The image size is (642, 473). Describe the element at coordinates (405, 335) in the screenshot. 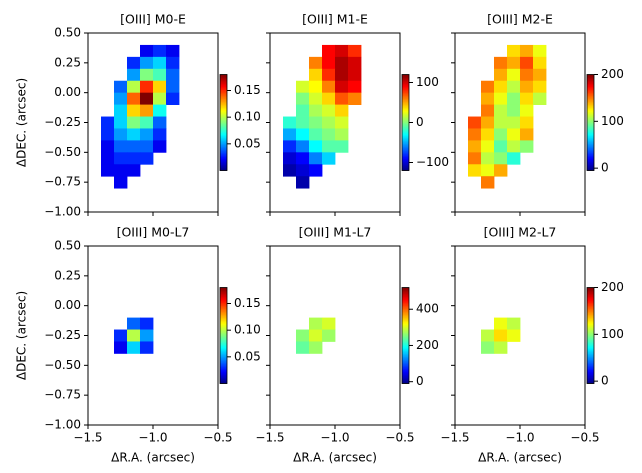

I see `colorbar-frame` at that location.